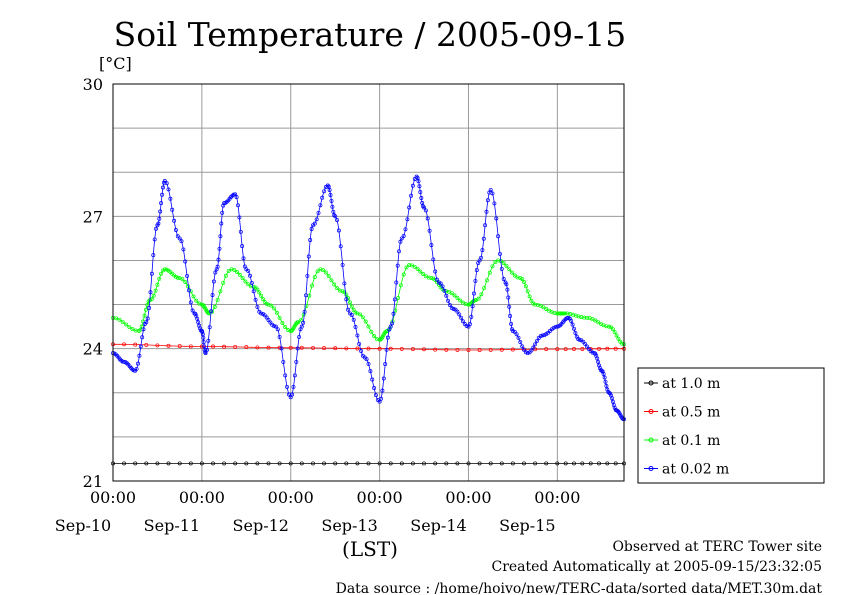  Describe the element at coordinates (368, 347) in the screenshot. I see `series-line` at that location.